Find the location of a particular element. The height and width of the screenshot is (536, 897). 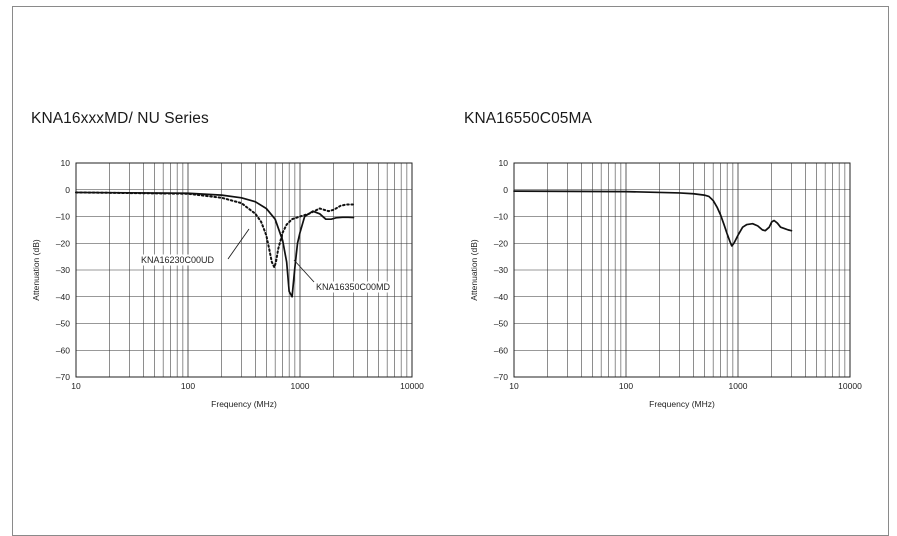

attenuation-series-line is located at coordinates (653, 218).